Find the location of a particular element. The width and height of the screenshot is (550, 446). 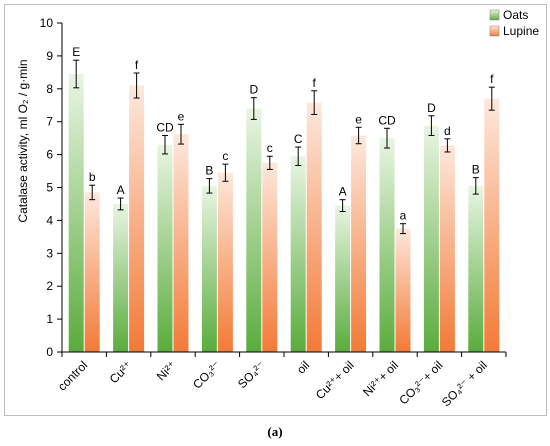

x-tick-label: Ni²⁺ is located at coordinates (166, 370).